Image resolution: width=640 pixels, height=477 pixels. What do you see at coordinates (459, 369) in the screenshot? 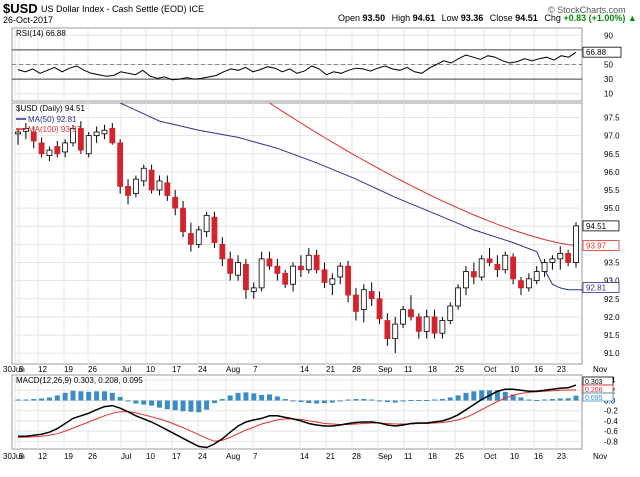
I see `x-tick-label: 25` at bounding box center [459, 369].